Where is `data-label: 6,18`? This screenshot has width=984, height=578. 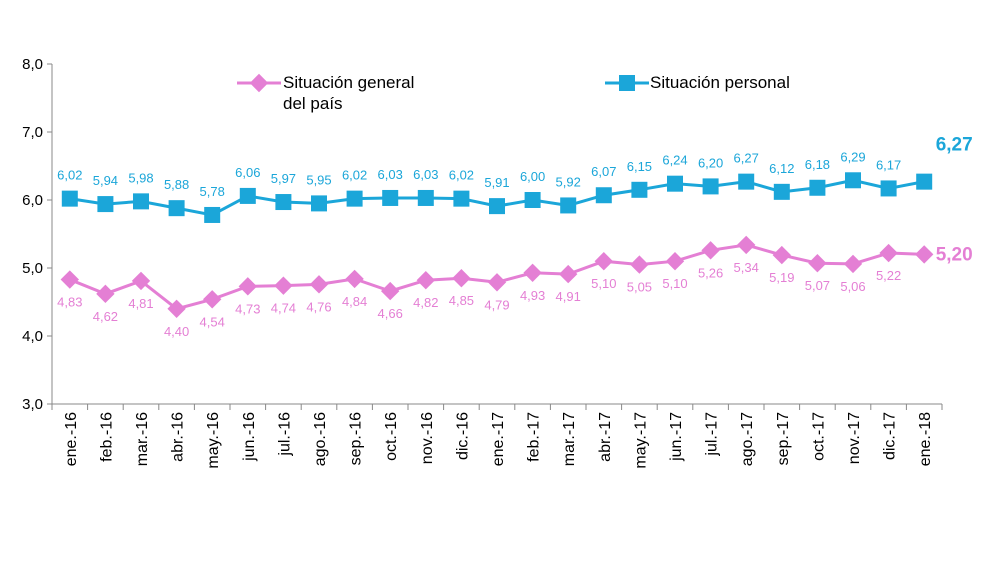
data-label: 6,18 is located at coordinates (817, 164).